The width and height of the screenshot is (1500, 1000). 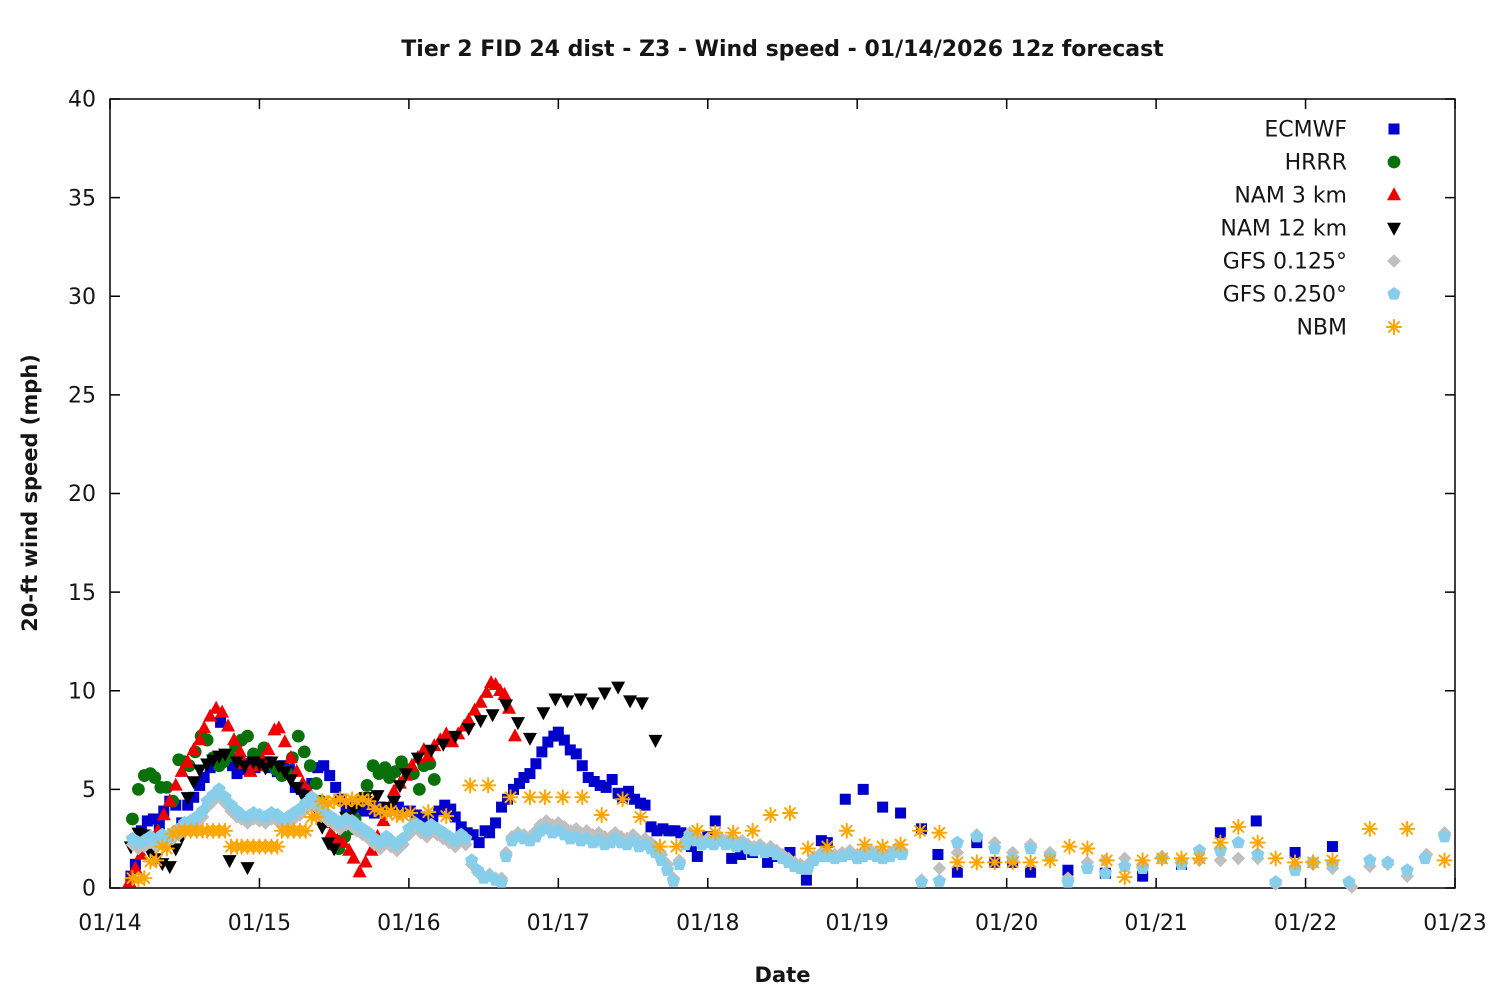 What do you see at coordinates (558, 923) in the screenshot?
I see `x-tick-label: 01/17` at bounding box center [558, 923].